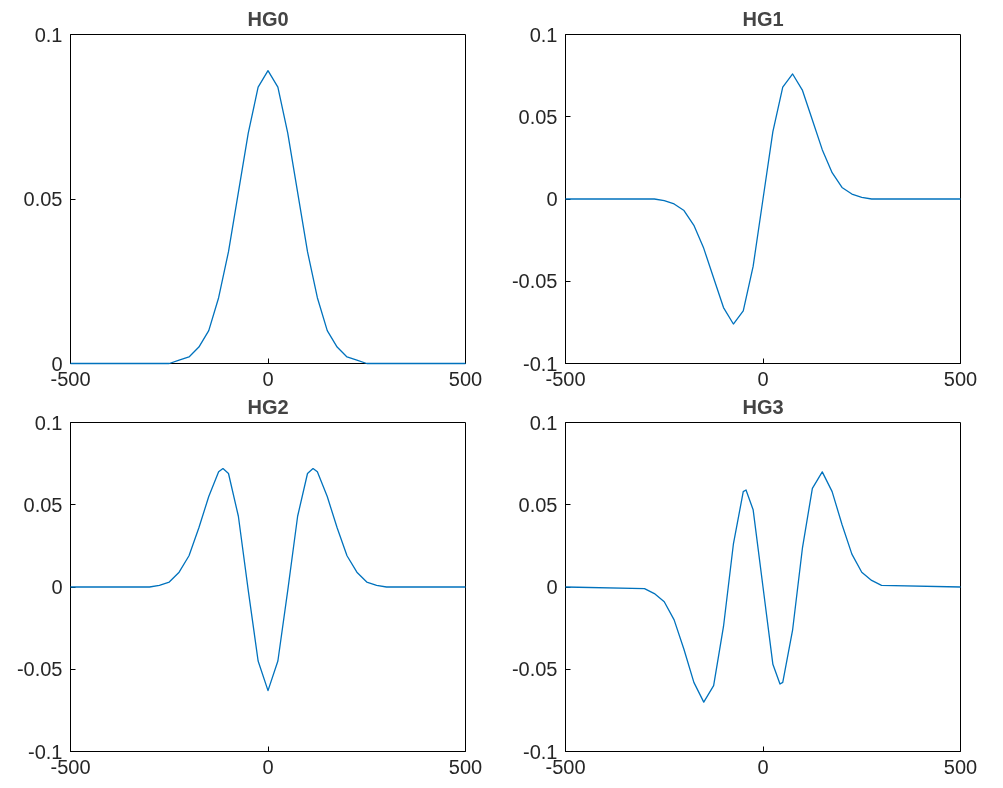 The width and height of the screenshot is (1003, 788). What do you see at coordinates (763, 18) in the screenshot?
I see `chart-title: HG1` at bounding box center [763, 18].